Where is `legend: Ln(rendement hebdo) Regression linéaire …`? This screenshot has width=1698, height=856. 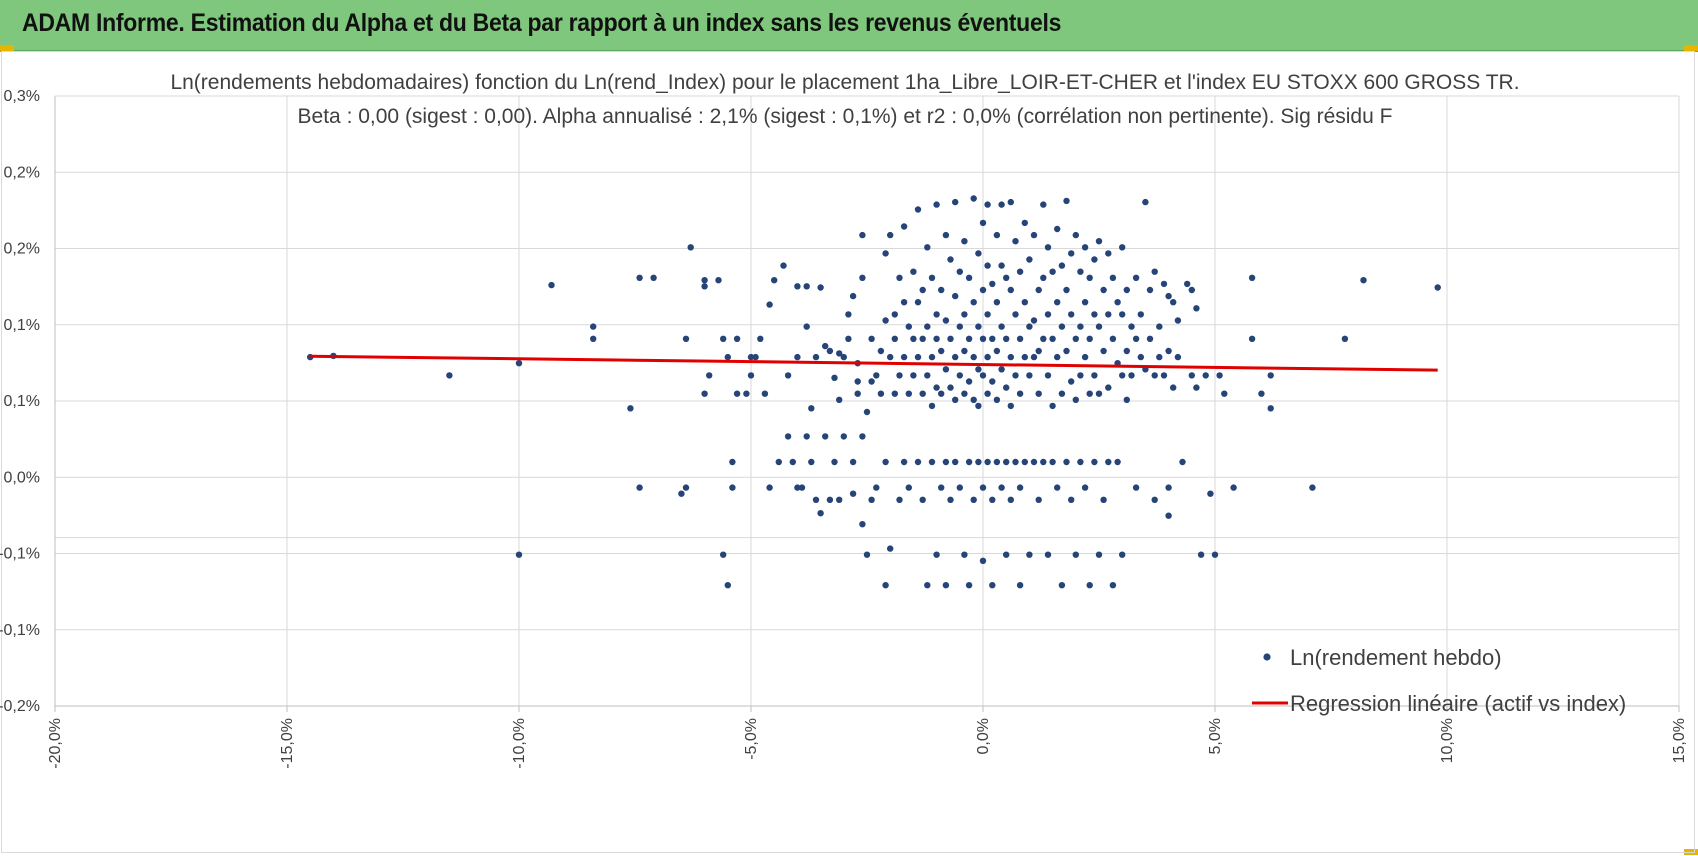 legend: Ln(rendement hebdo) Regression linéaire … is located at coordinates (1439, 680).